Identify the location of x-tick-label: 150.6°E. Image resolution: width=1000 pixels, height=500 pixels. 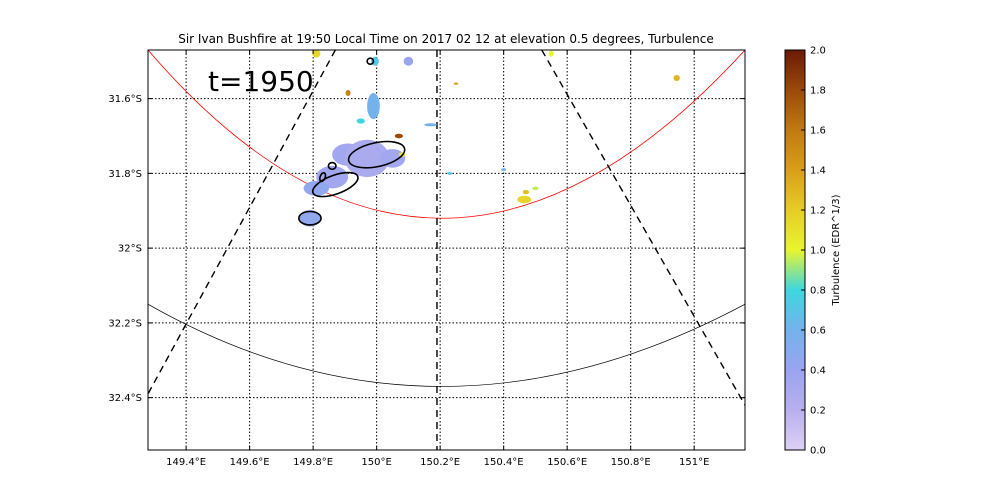
(567, 462).